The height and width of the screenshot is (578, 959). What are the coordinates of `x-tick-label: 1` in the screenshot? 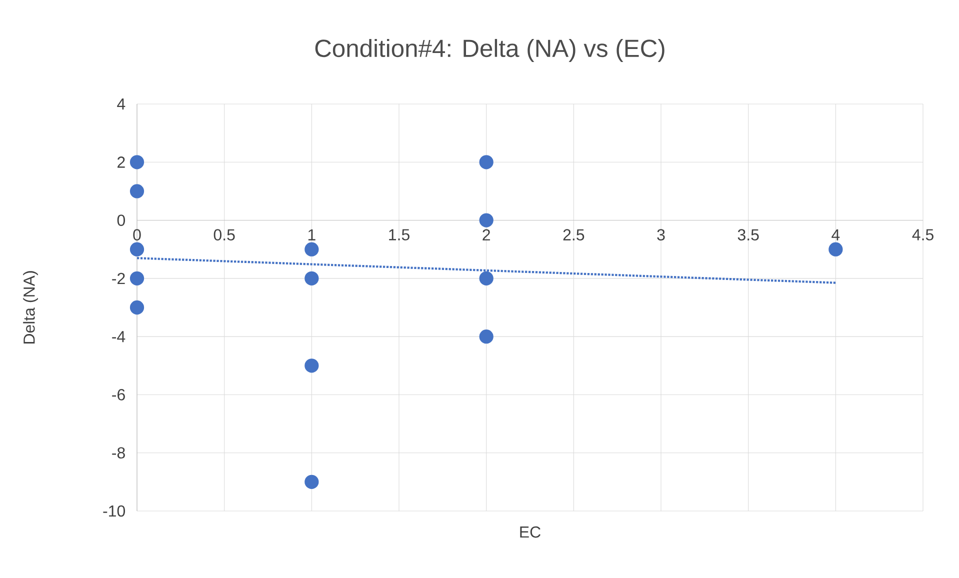 It's located at (312, 234).